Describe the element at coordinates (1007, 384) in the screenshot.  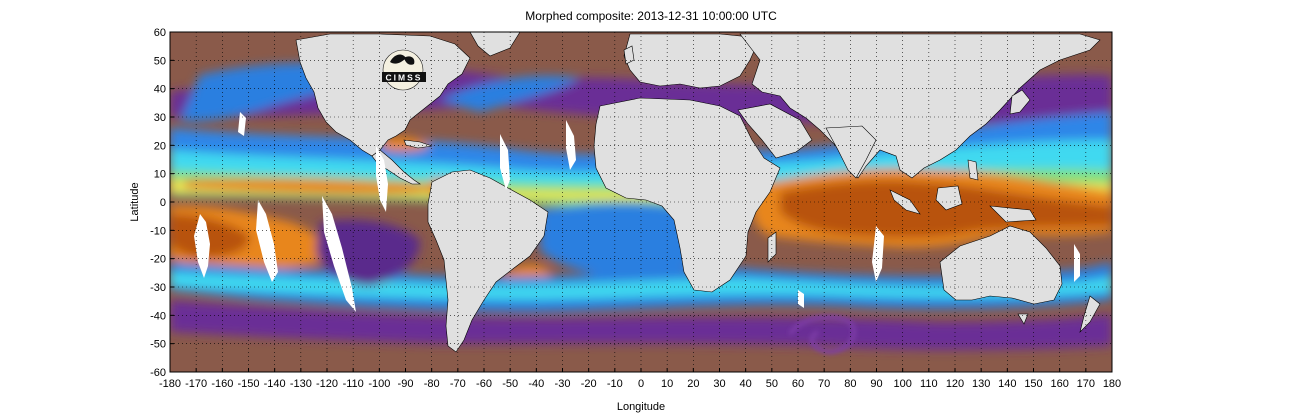
I see `x-tick-label: 140` at that location.